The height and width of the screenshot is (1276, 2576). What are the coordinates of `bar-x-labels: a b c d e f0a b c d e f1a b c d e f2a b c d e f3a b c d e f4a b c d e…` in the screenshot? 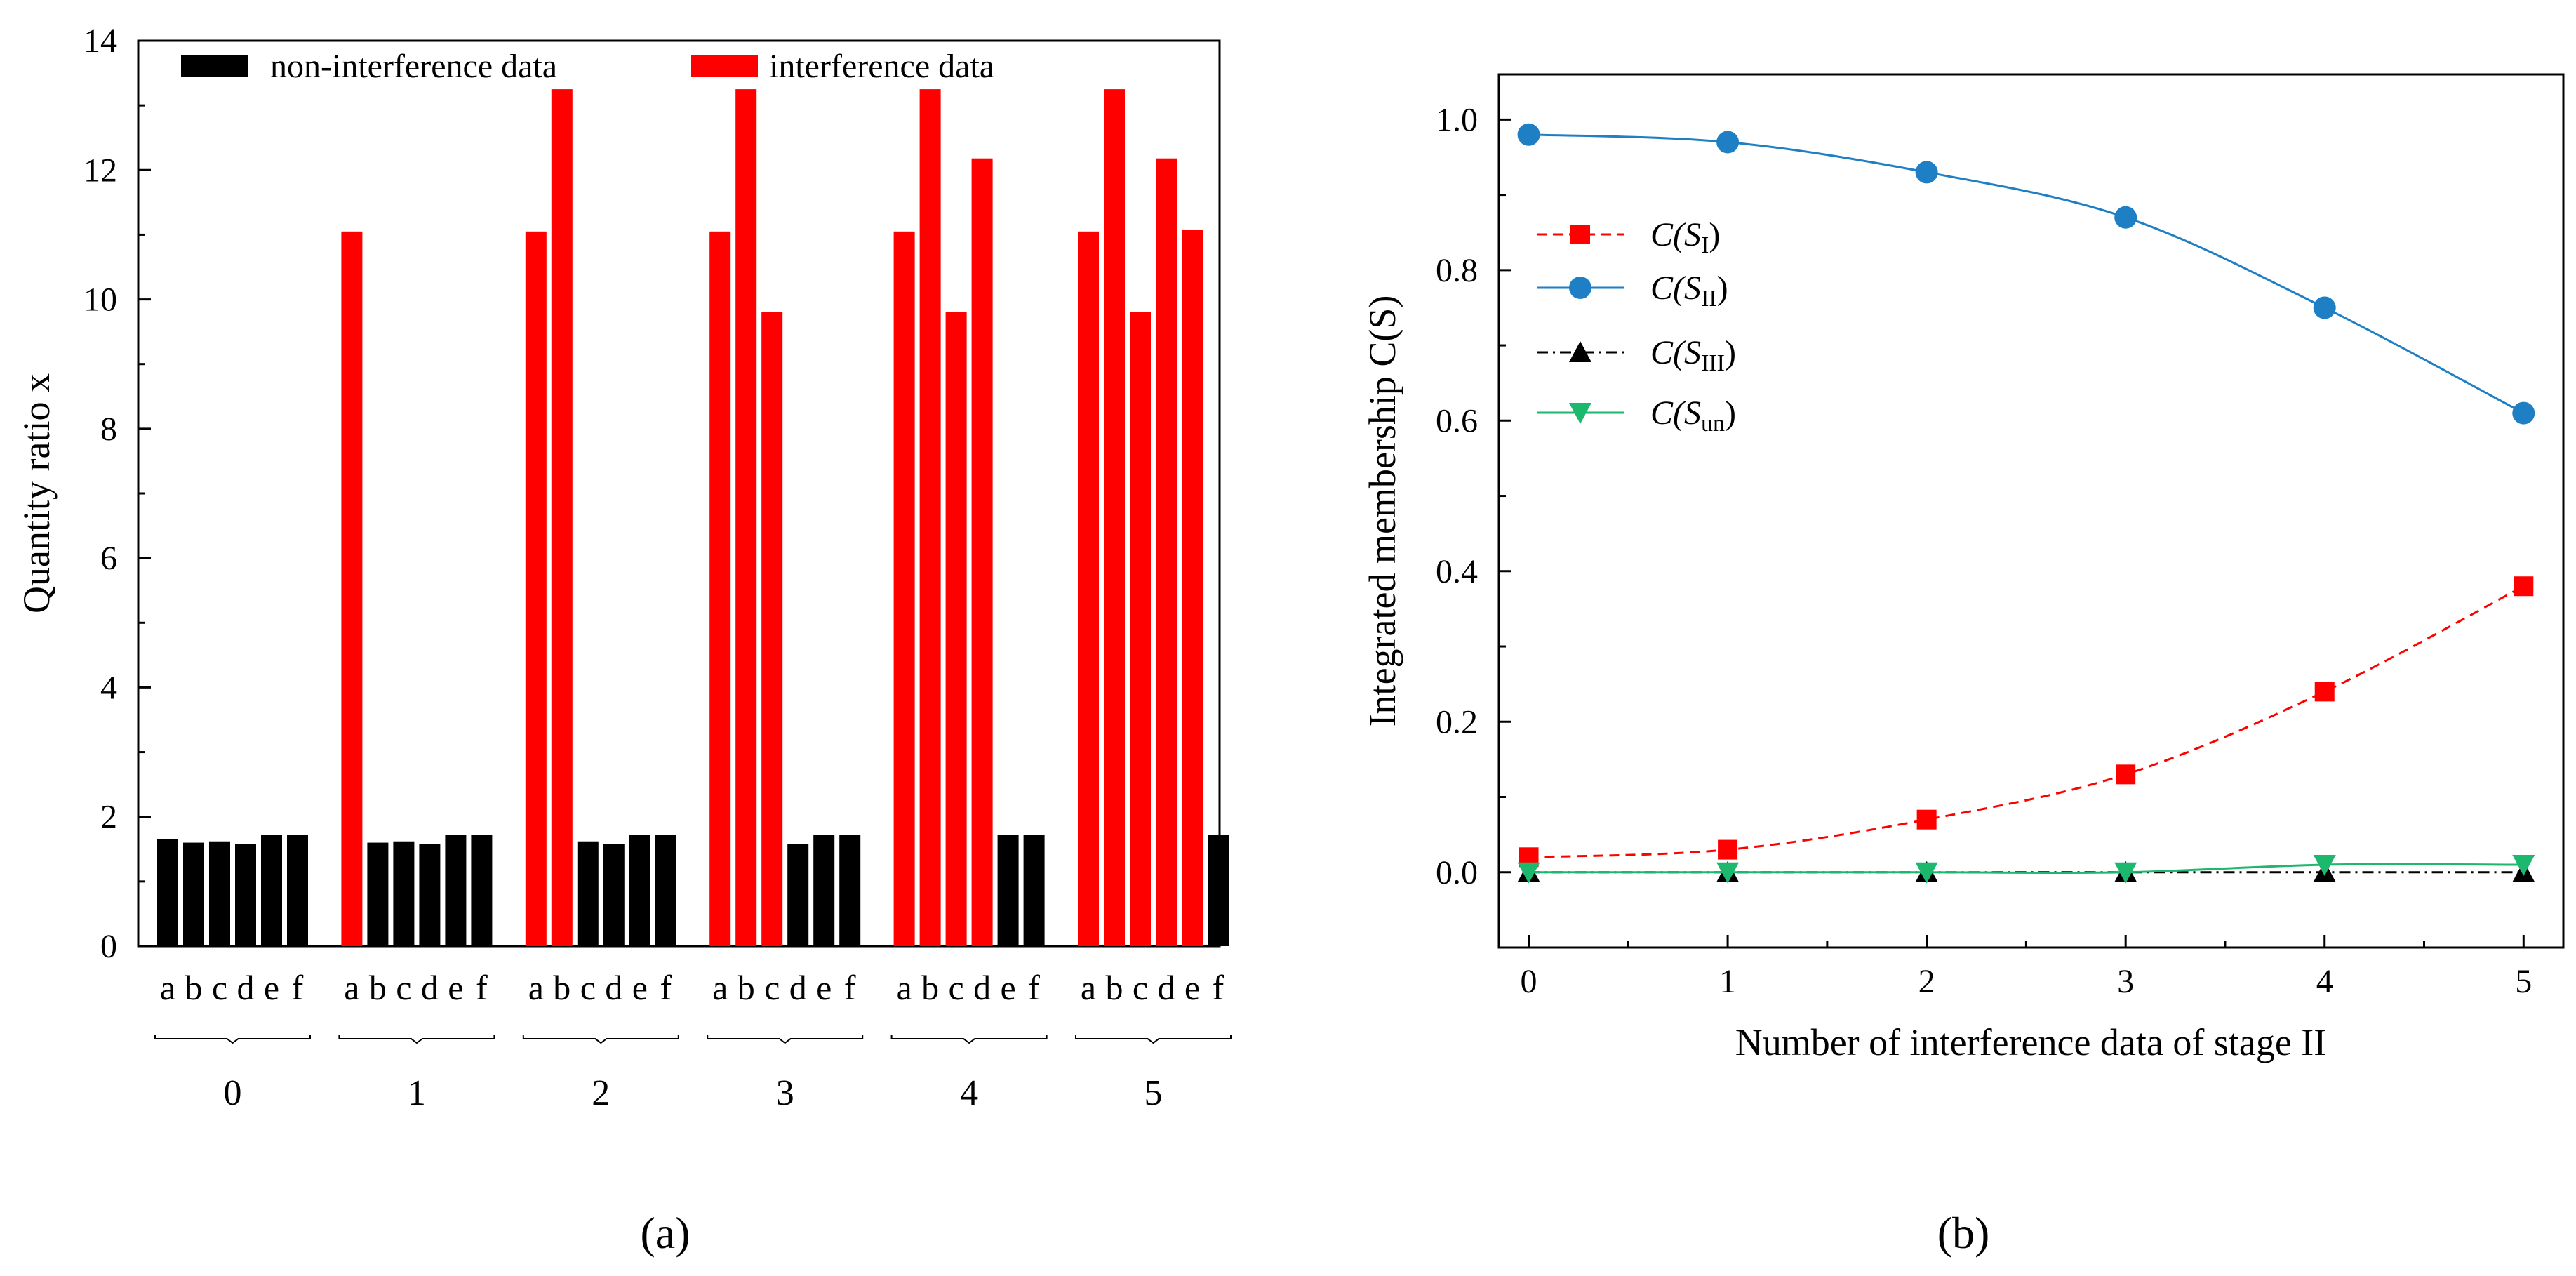 It's located at (693, 1040).